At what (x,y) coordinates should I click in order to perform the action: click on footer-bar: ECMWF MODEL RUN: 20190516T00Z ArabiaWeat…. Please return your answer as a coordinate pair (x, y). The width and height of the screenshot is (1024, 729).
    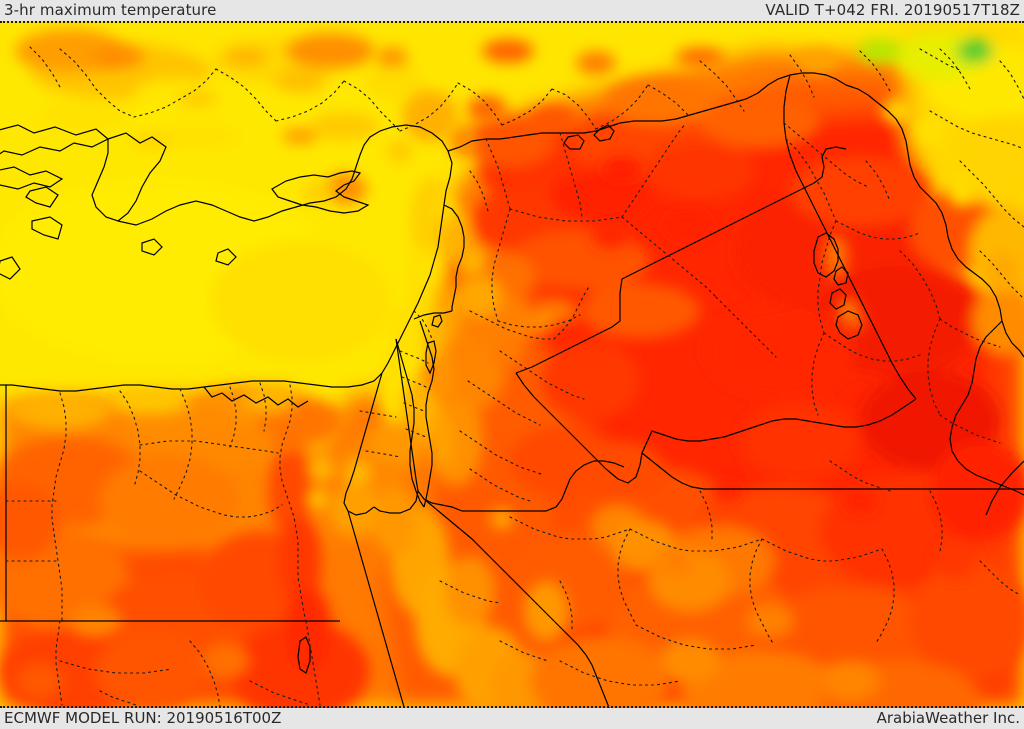
    Looking at the image, I should click on (512, 718).